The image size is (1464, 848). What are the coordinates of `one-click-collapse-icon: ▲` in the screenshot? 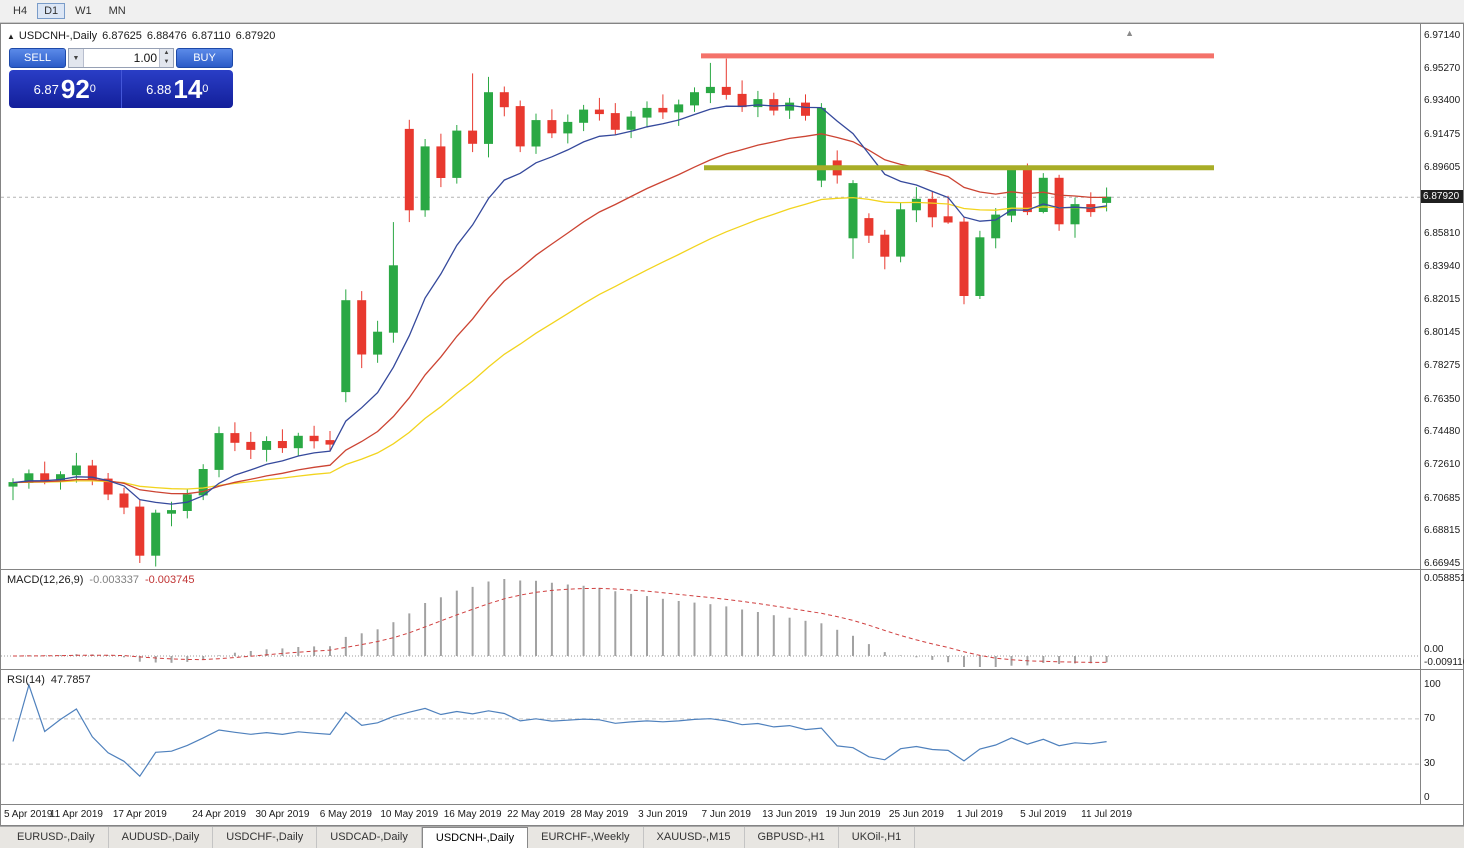 It's located at (11, 36).